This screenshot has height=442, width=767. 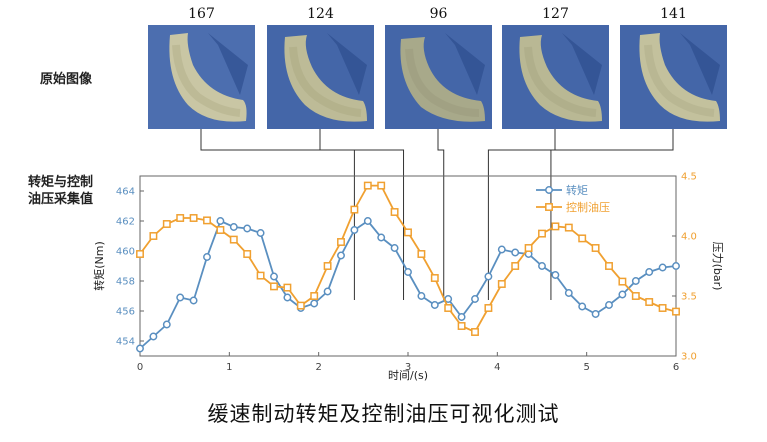 What do you see at coordinates (140, 367) in the screenshot?
I see `x-tick-label: 0` at bounding box center [140, 367].